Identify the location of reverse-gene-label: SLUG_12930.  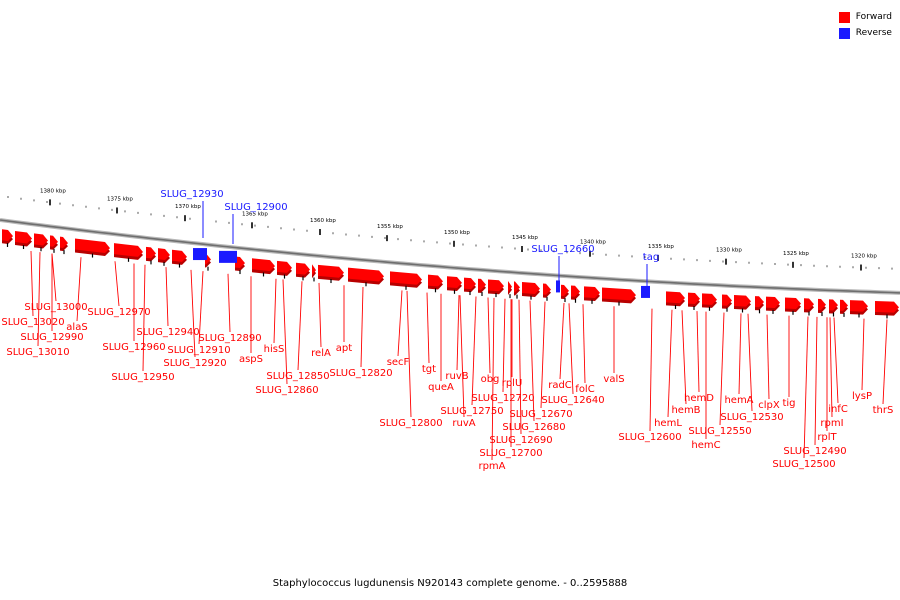
(191, 194).